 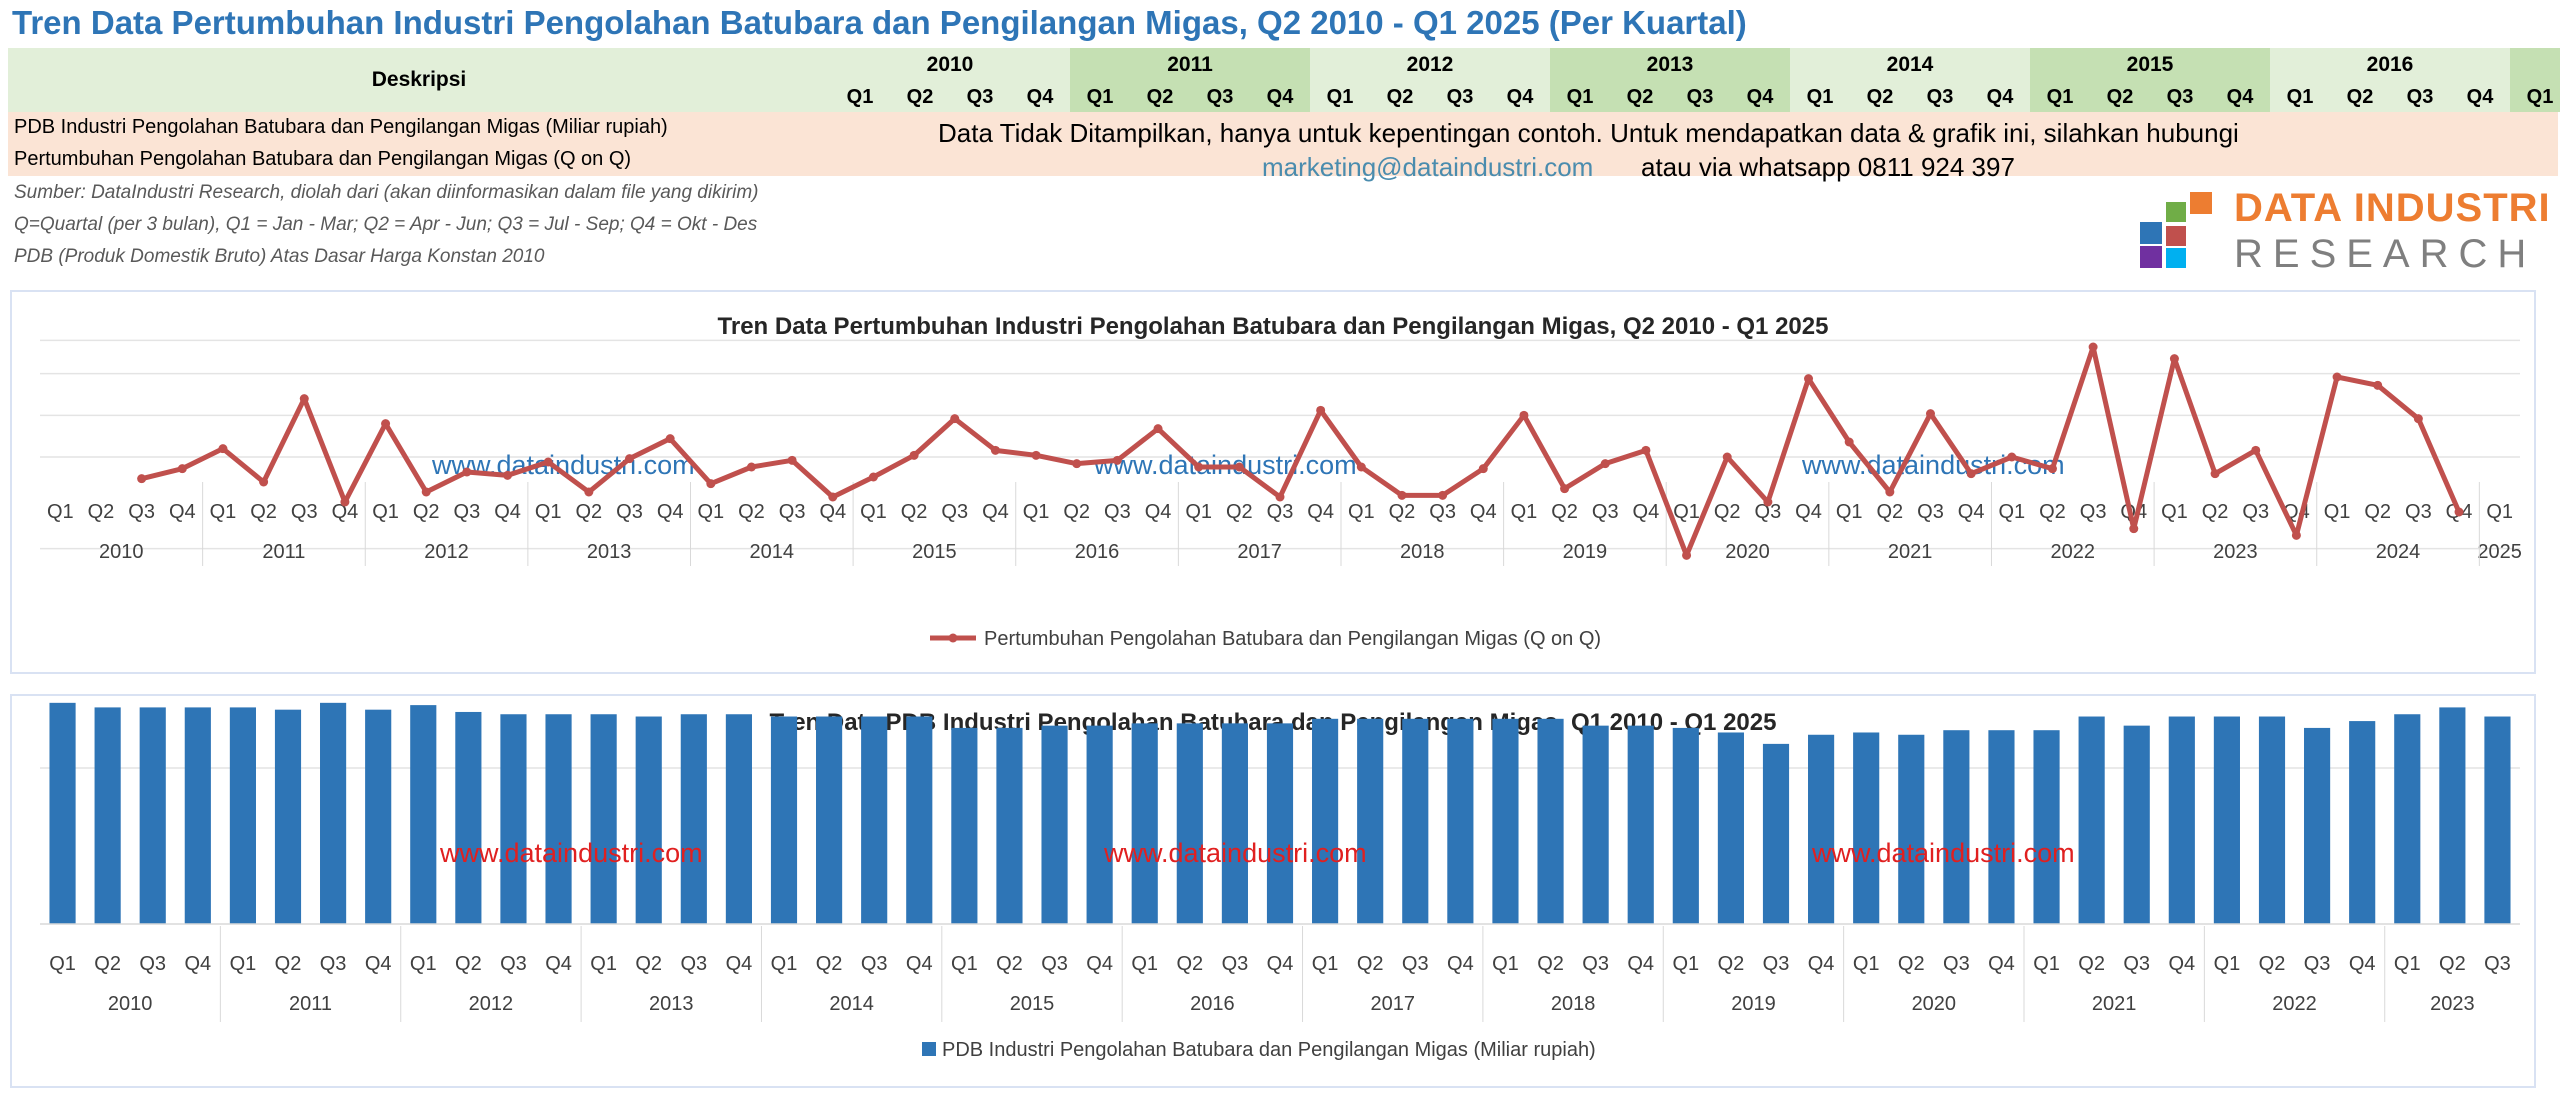 What do you see at coordinates (2420, 97) in the screenshot?
I see `quarter-header: Q3` at bounding box center [2420, 97].